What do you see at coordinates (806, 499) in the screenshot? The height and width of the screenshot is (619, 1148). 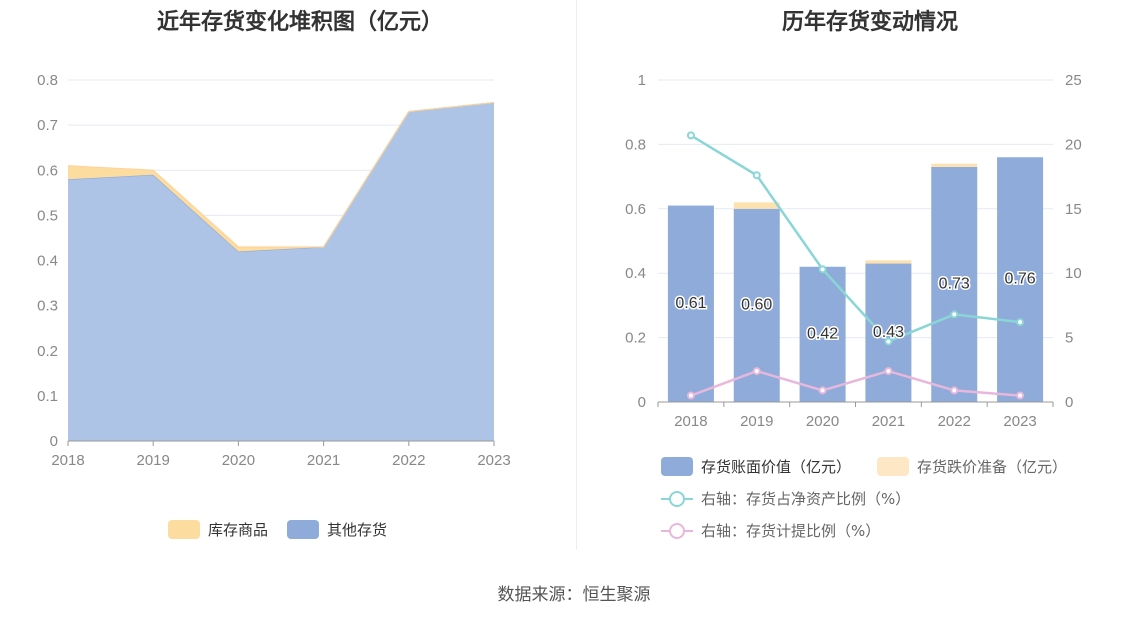 I see `legend-label-ratio-net-assets: 右轴：存货占净资产比例（%）` at bounding box center [806, 499].